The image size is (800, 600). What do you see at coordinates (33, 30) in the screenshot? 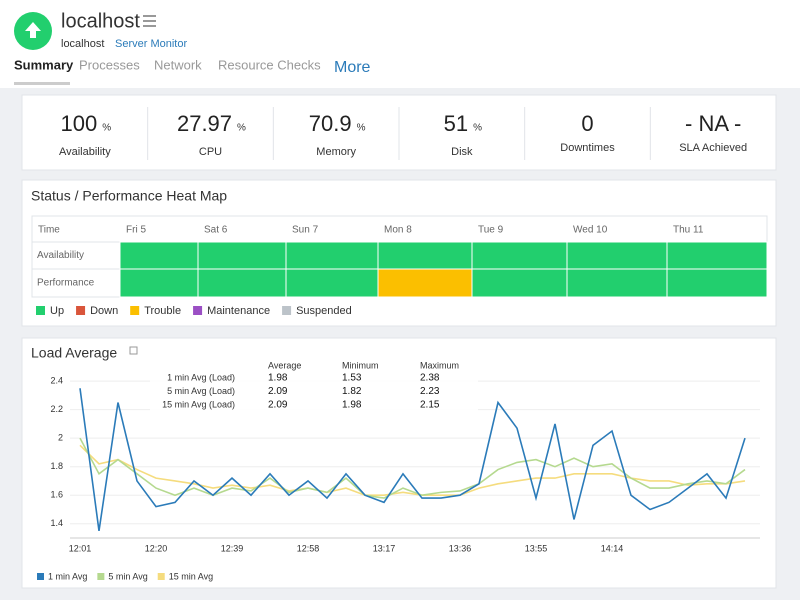
I see `up-arrow` at bounding box center [33, 30].